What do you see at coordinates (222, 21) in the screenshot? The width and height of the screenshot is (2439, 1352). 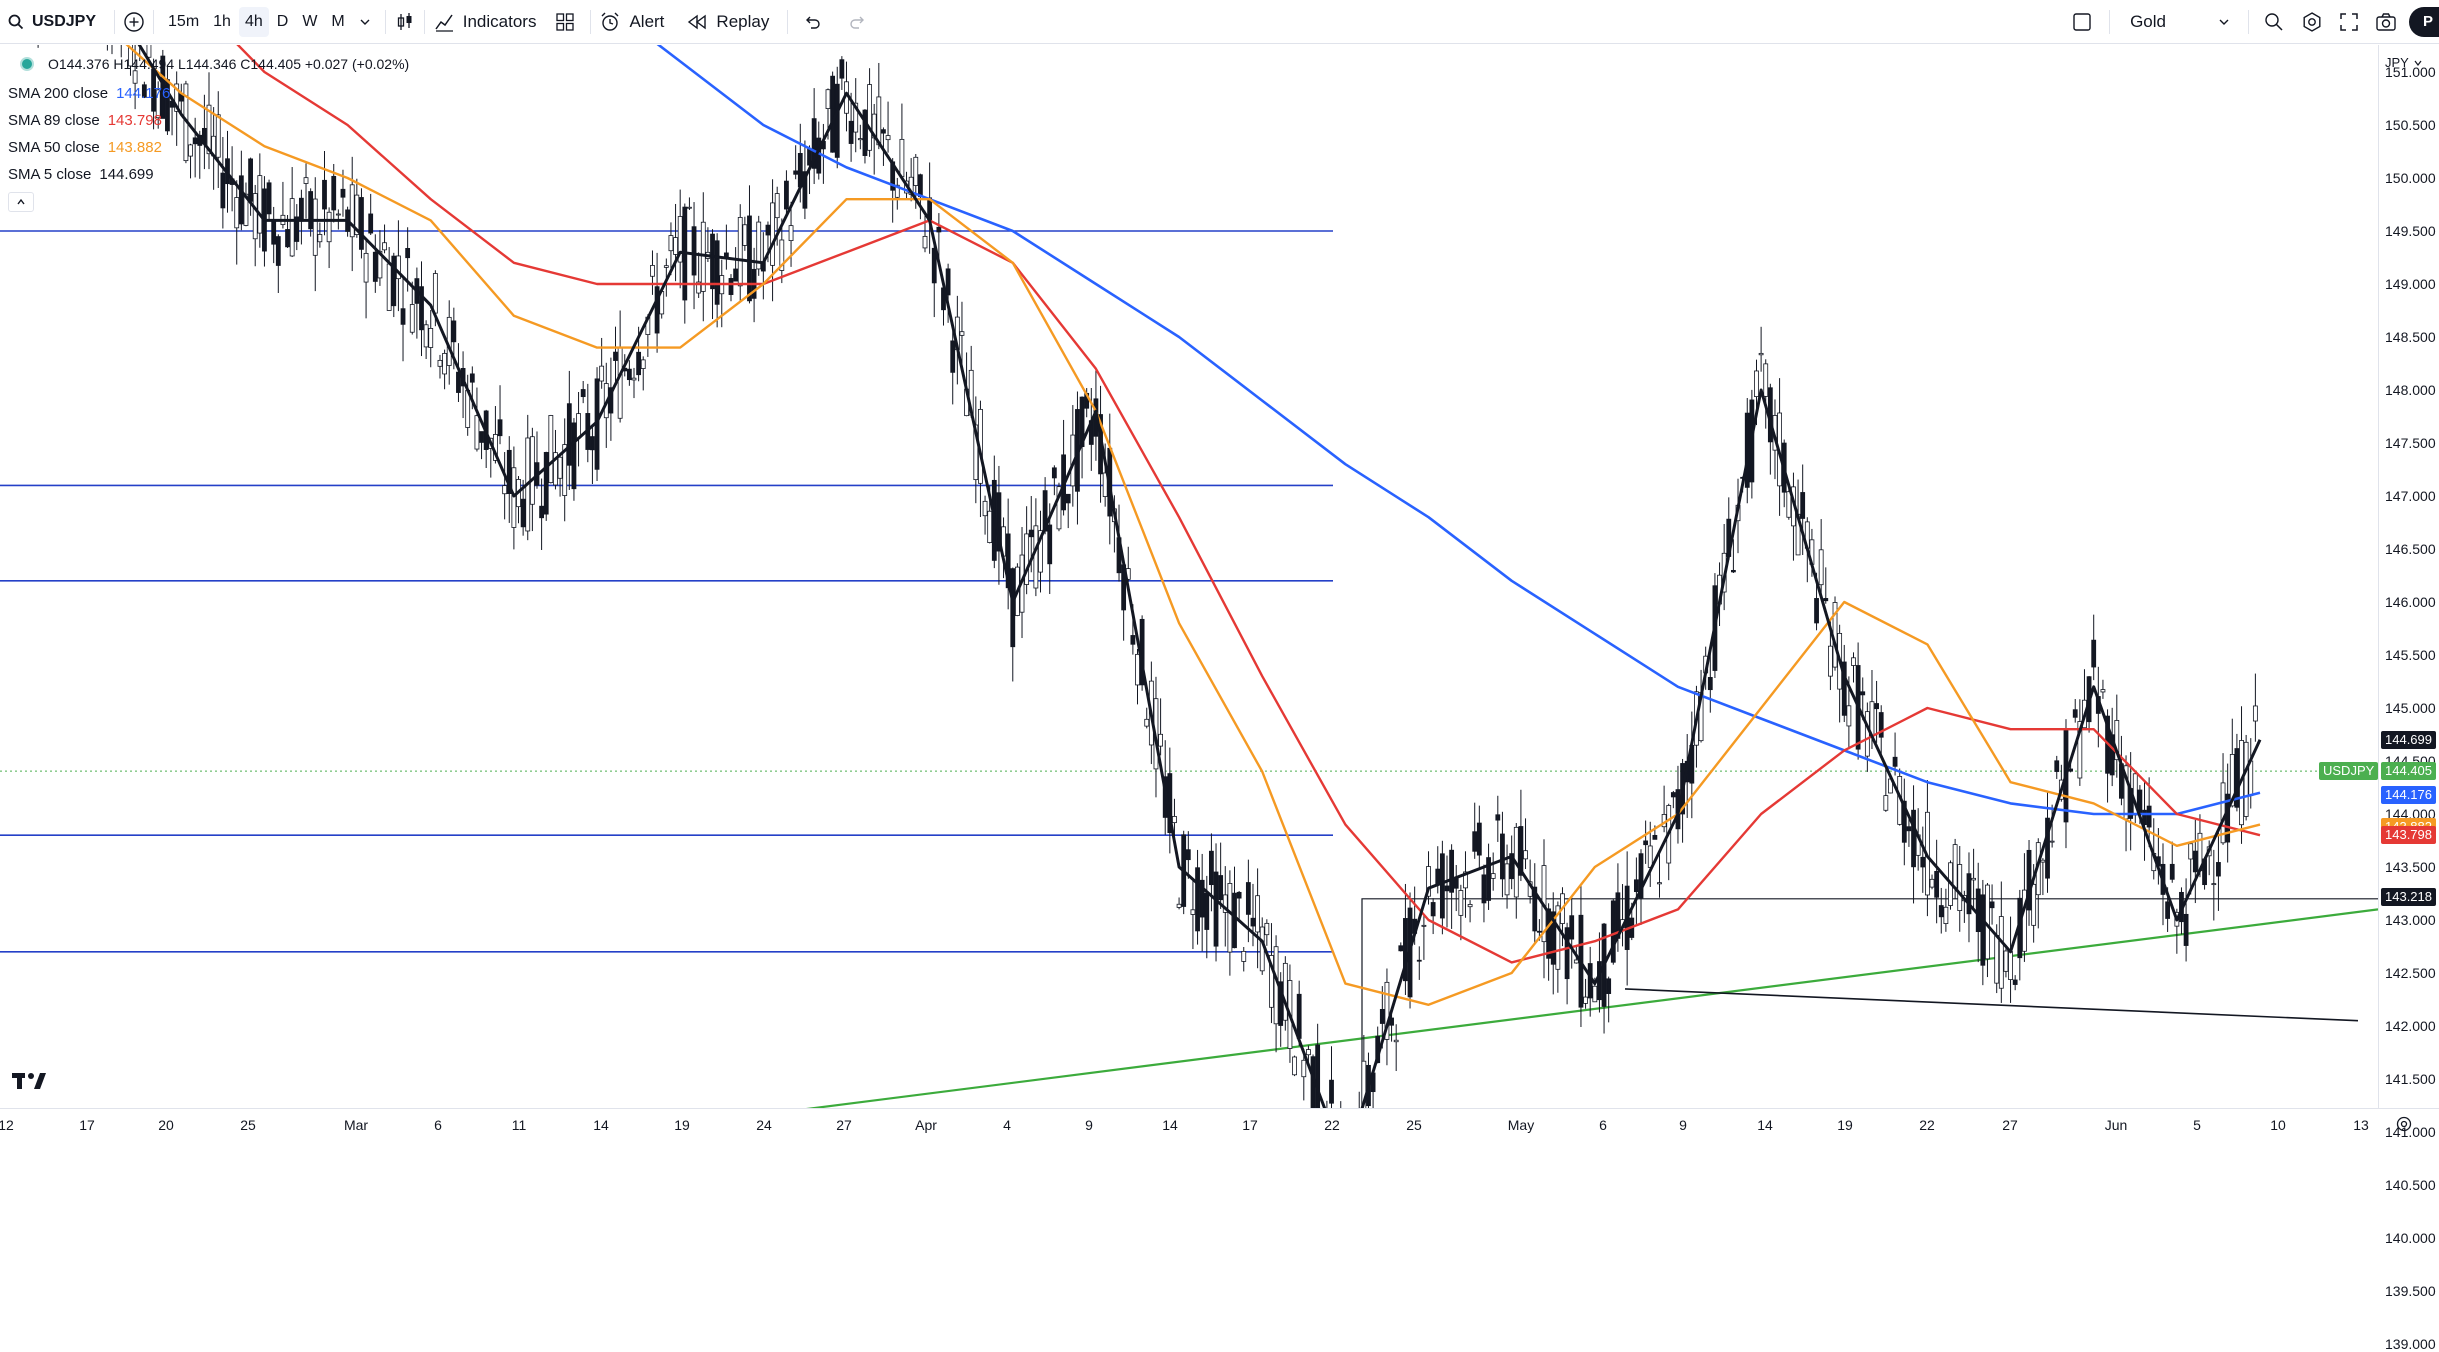 I see `timeframe-1h: 1h` at bounding box center [222, 21].